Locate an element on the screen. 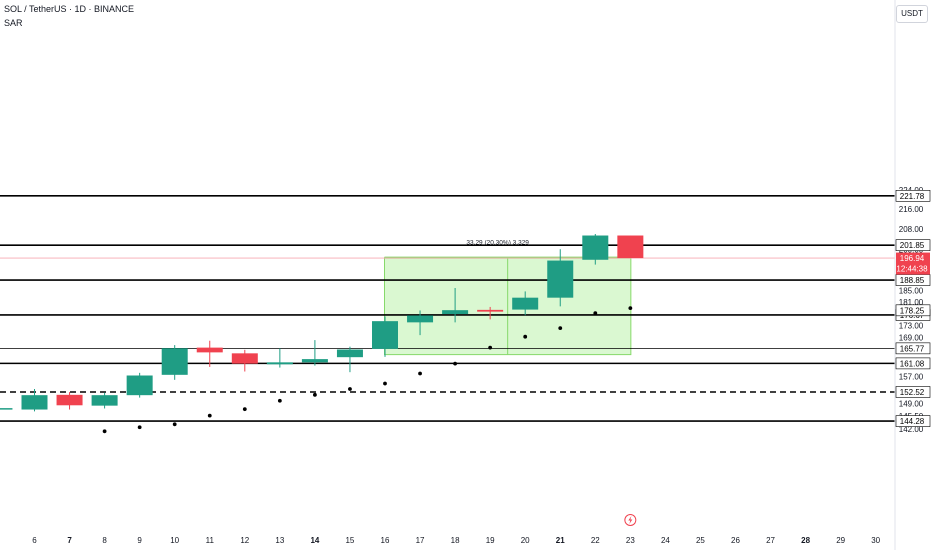 The height and width of the screenshot is (550, 932). level-price-label: 165.77 is located at coordinates (913, 348).